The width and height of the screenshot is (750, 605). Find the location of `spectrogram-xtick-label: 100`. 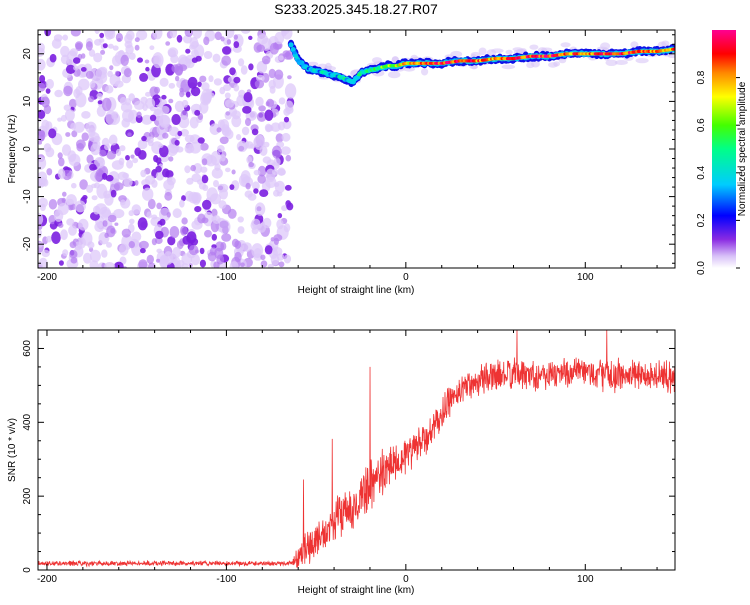

spectrogram-xtick-label: 100 is located at coordinates (585, 277).